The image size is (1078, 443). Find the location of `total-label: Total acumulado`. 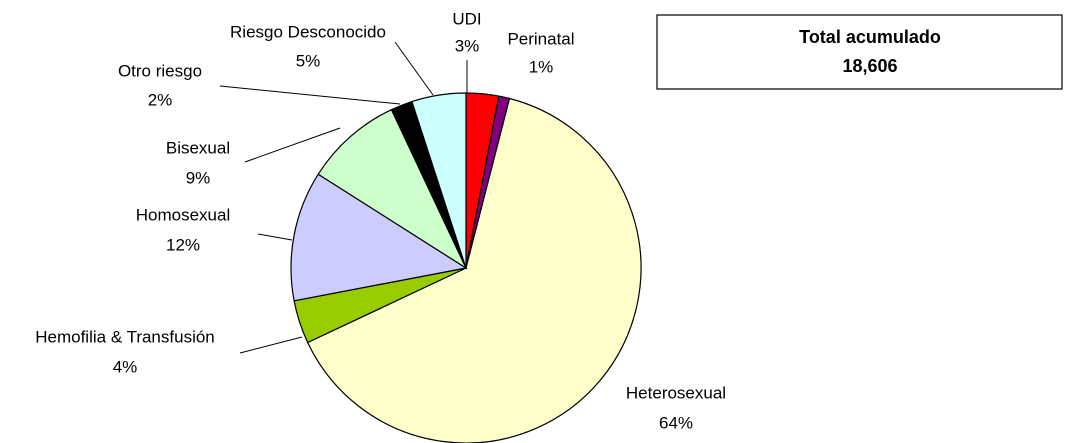

total-label: Total acumulado is located at coordinates (870, 37).